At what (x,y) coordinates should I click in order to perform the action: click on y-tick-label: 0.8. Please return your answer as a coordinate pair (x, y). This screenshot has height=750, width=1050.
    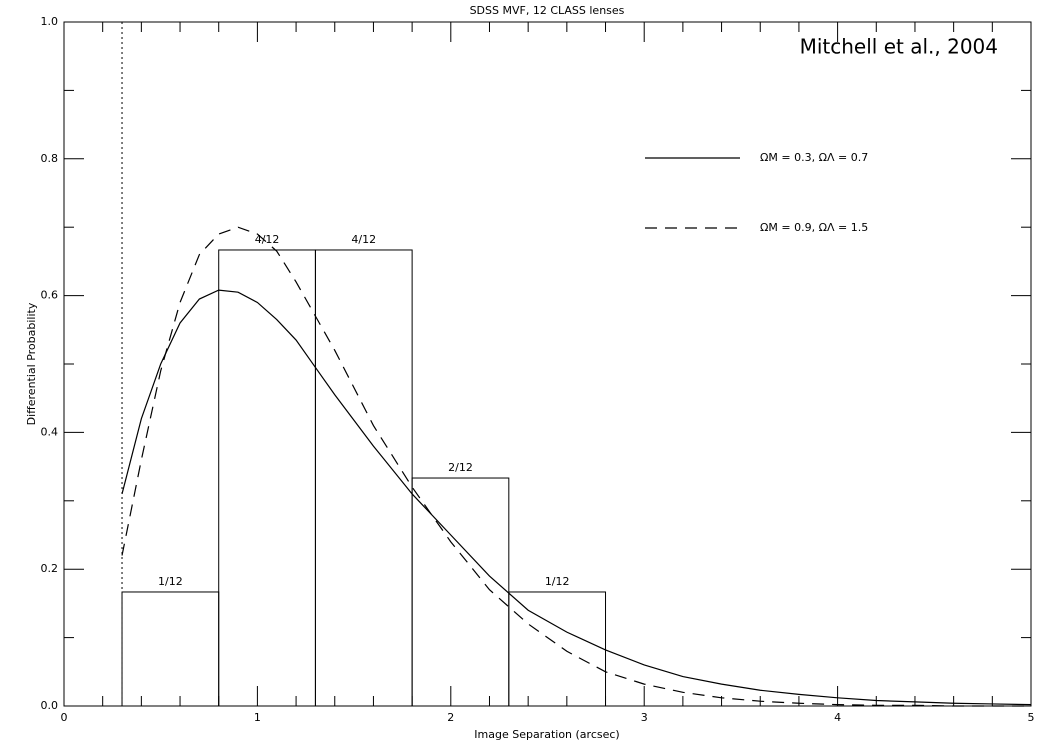
    Looking at the image, I should click on (50, 158).